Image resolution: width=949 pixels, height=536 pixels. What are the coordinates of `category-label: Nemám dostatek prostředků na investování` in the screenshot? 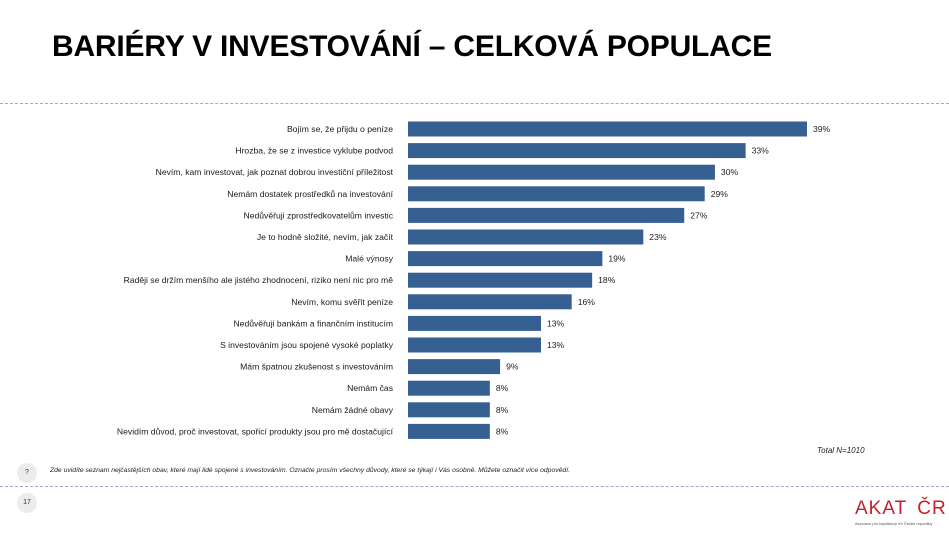 It's located at (310, 194).